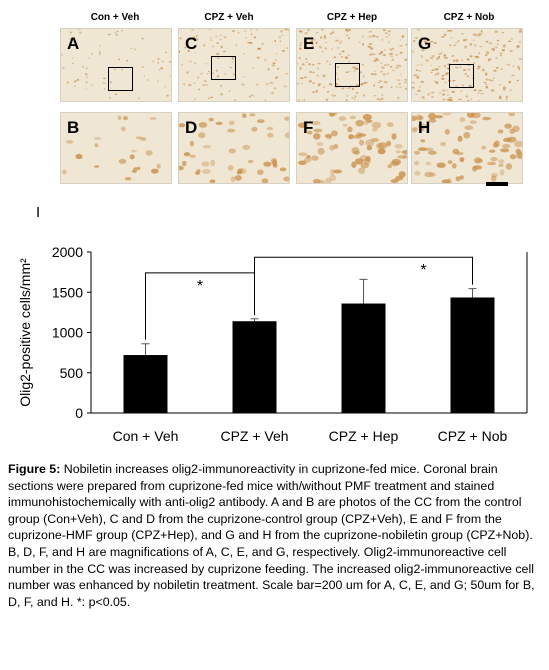  Describe the element at coordinates (229, 17) in the screenshot. I see `column-header-cpz-veh: CPZ + Veh` at that location.